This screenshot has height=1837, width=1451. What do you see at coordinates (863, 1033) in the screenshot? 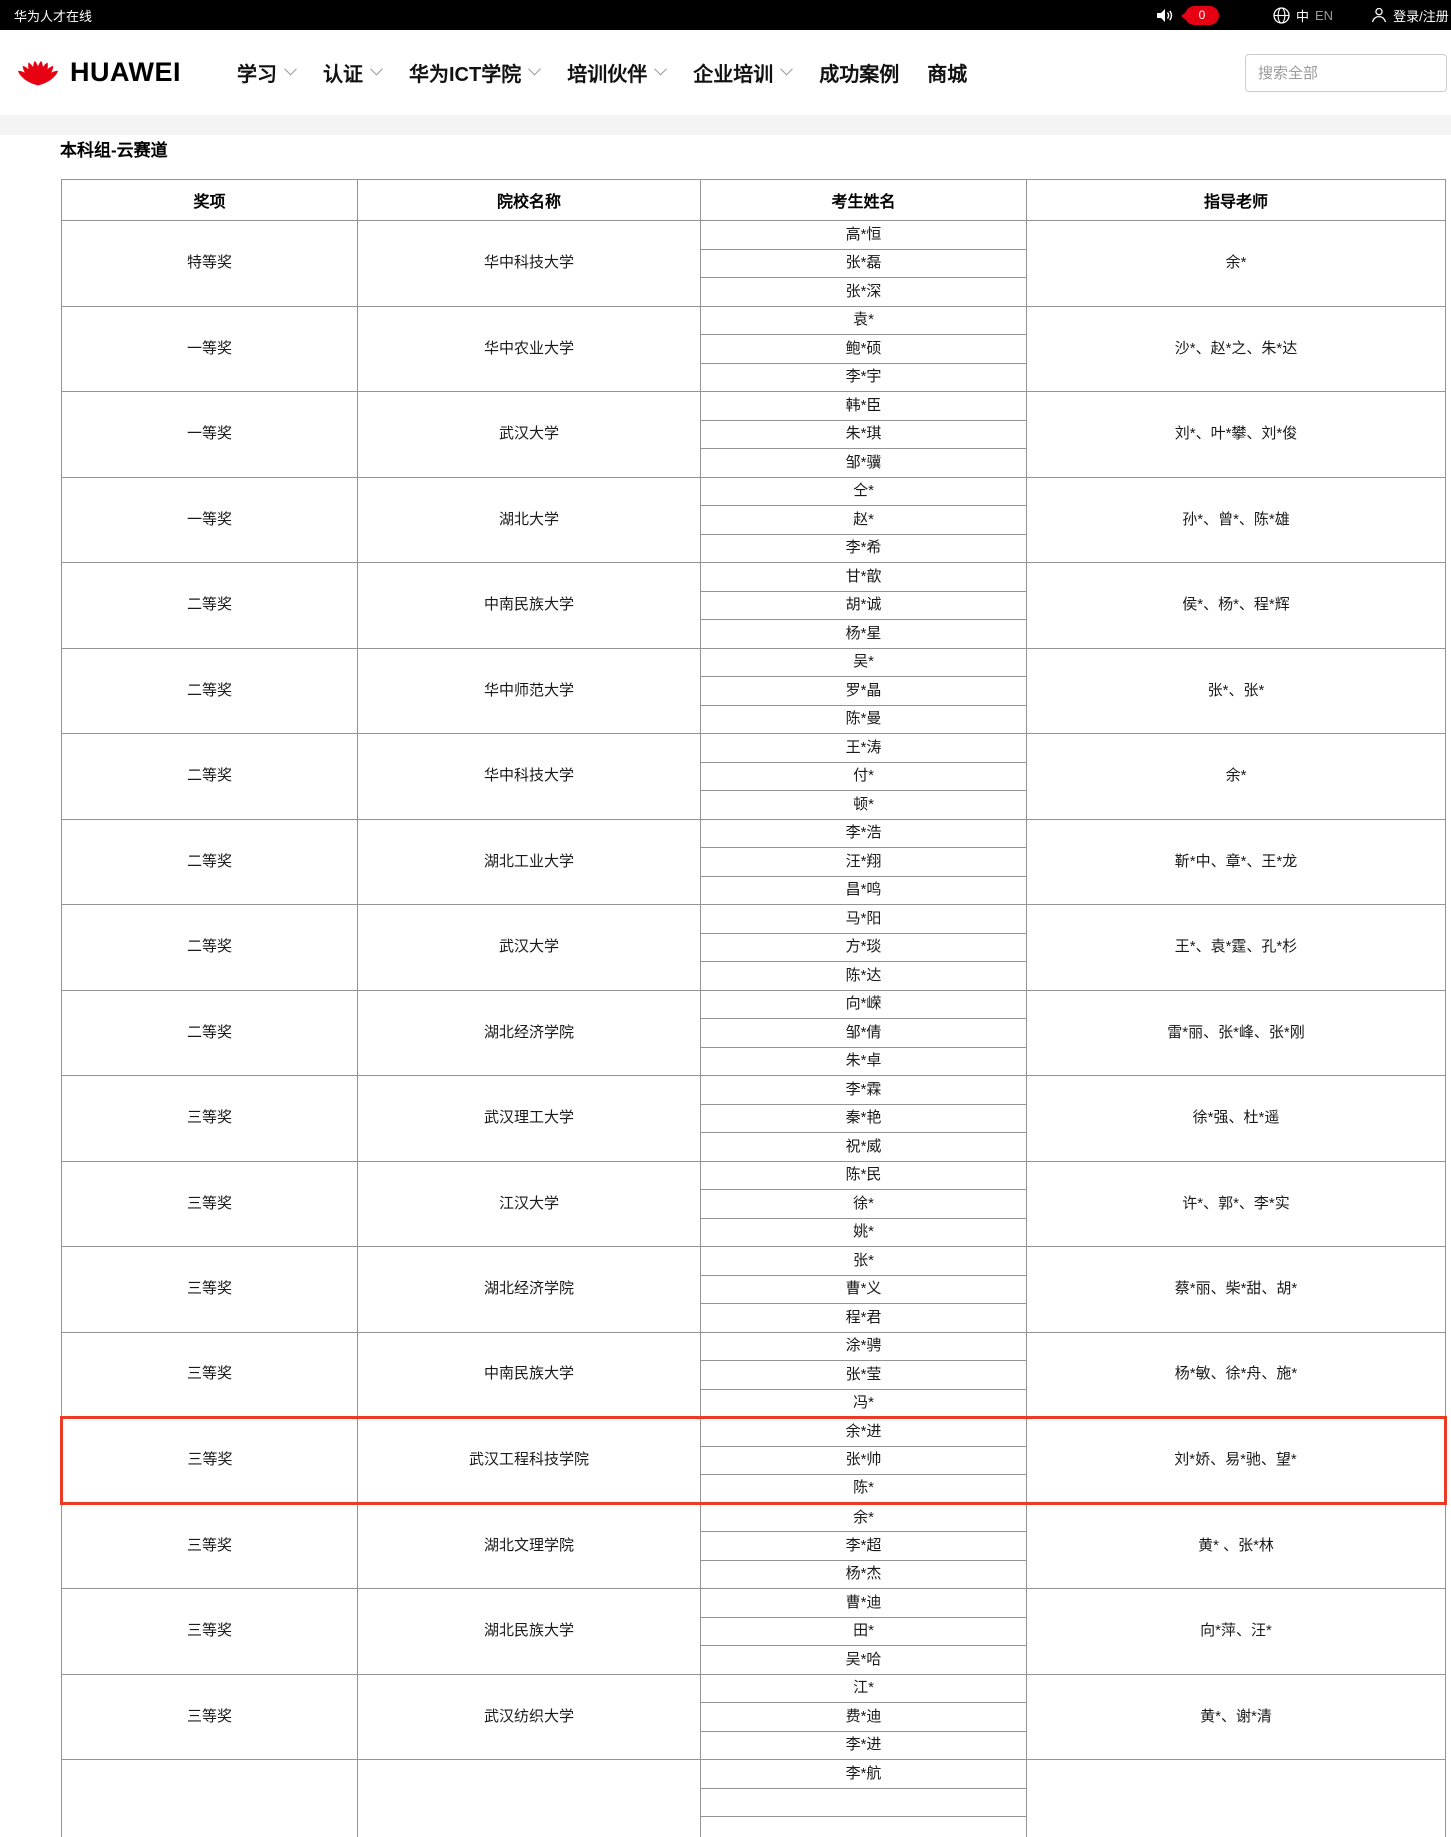
I see `student-cell: 邹*倩` at bounding box center [863, 1033].